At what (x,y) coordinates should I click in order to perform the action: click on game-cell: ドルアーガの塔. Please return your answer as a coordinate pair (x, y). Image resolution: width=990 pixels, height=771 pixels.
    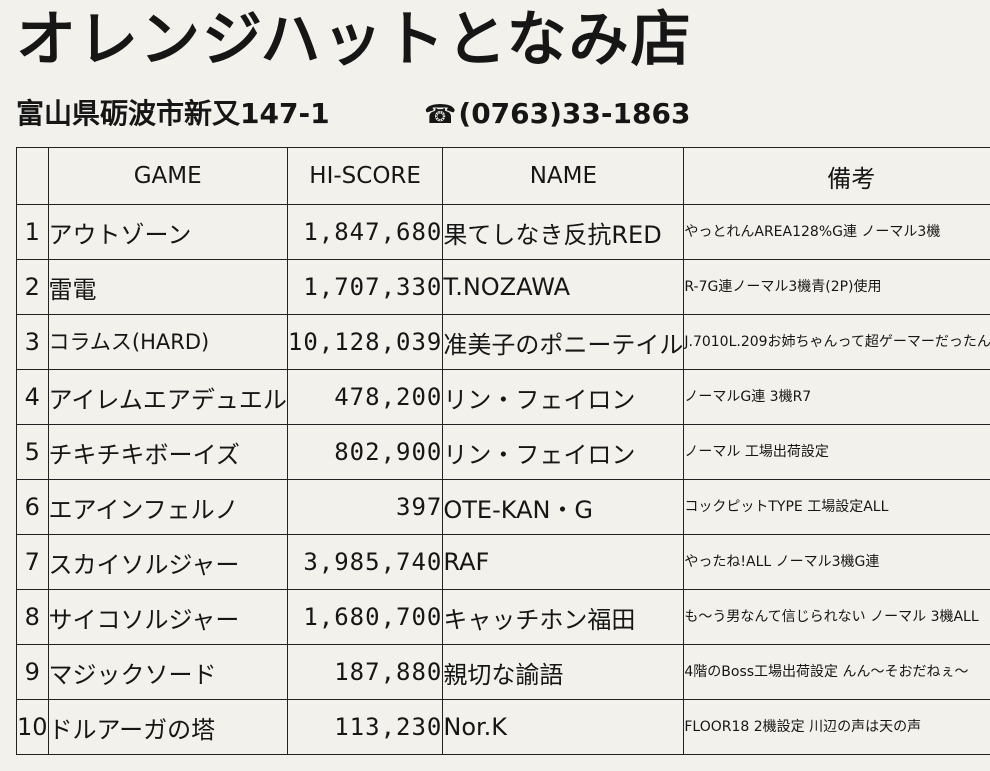
    Looking at the image, I should click on (167, 727).